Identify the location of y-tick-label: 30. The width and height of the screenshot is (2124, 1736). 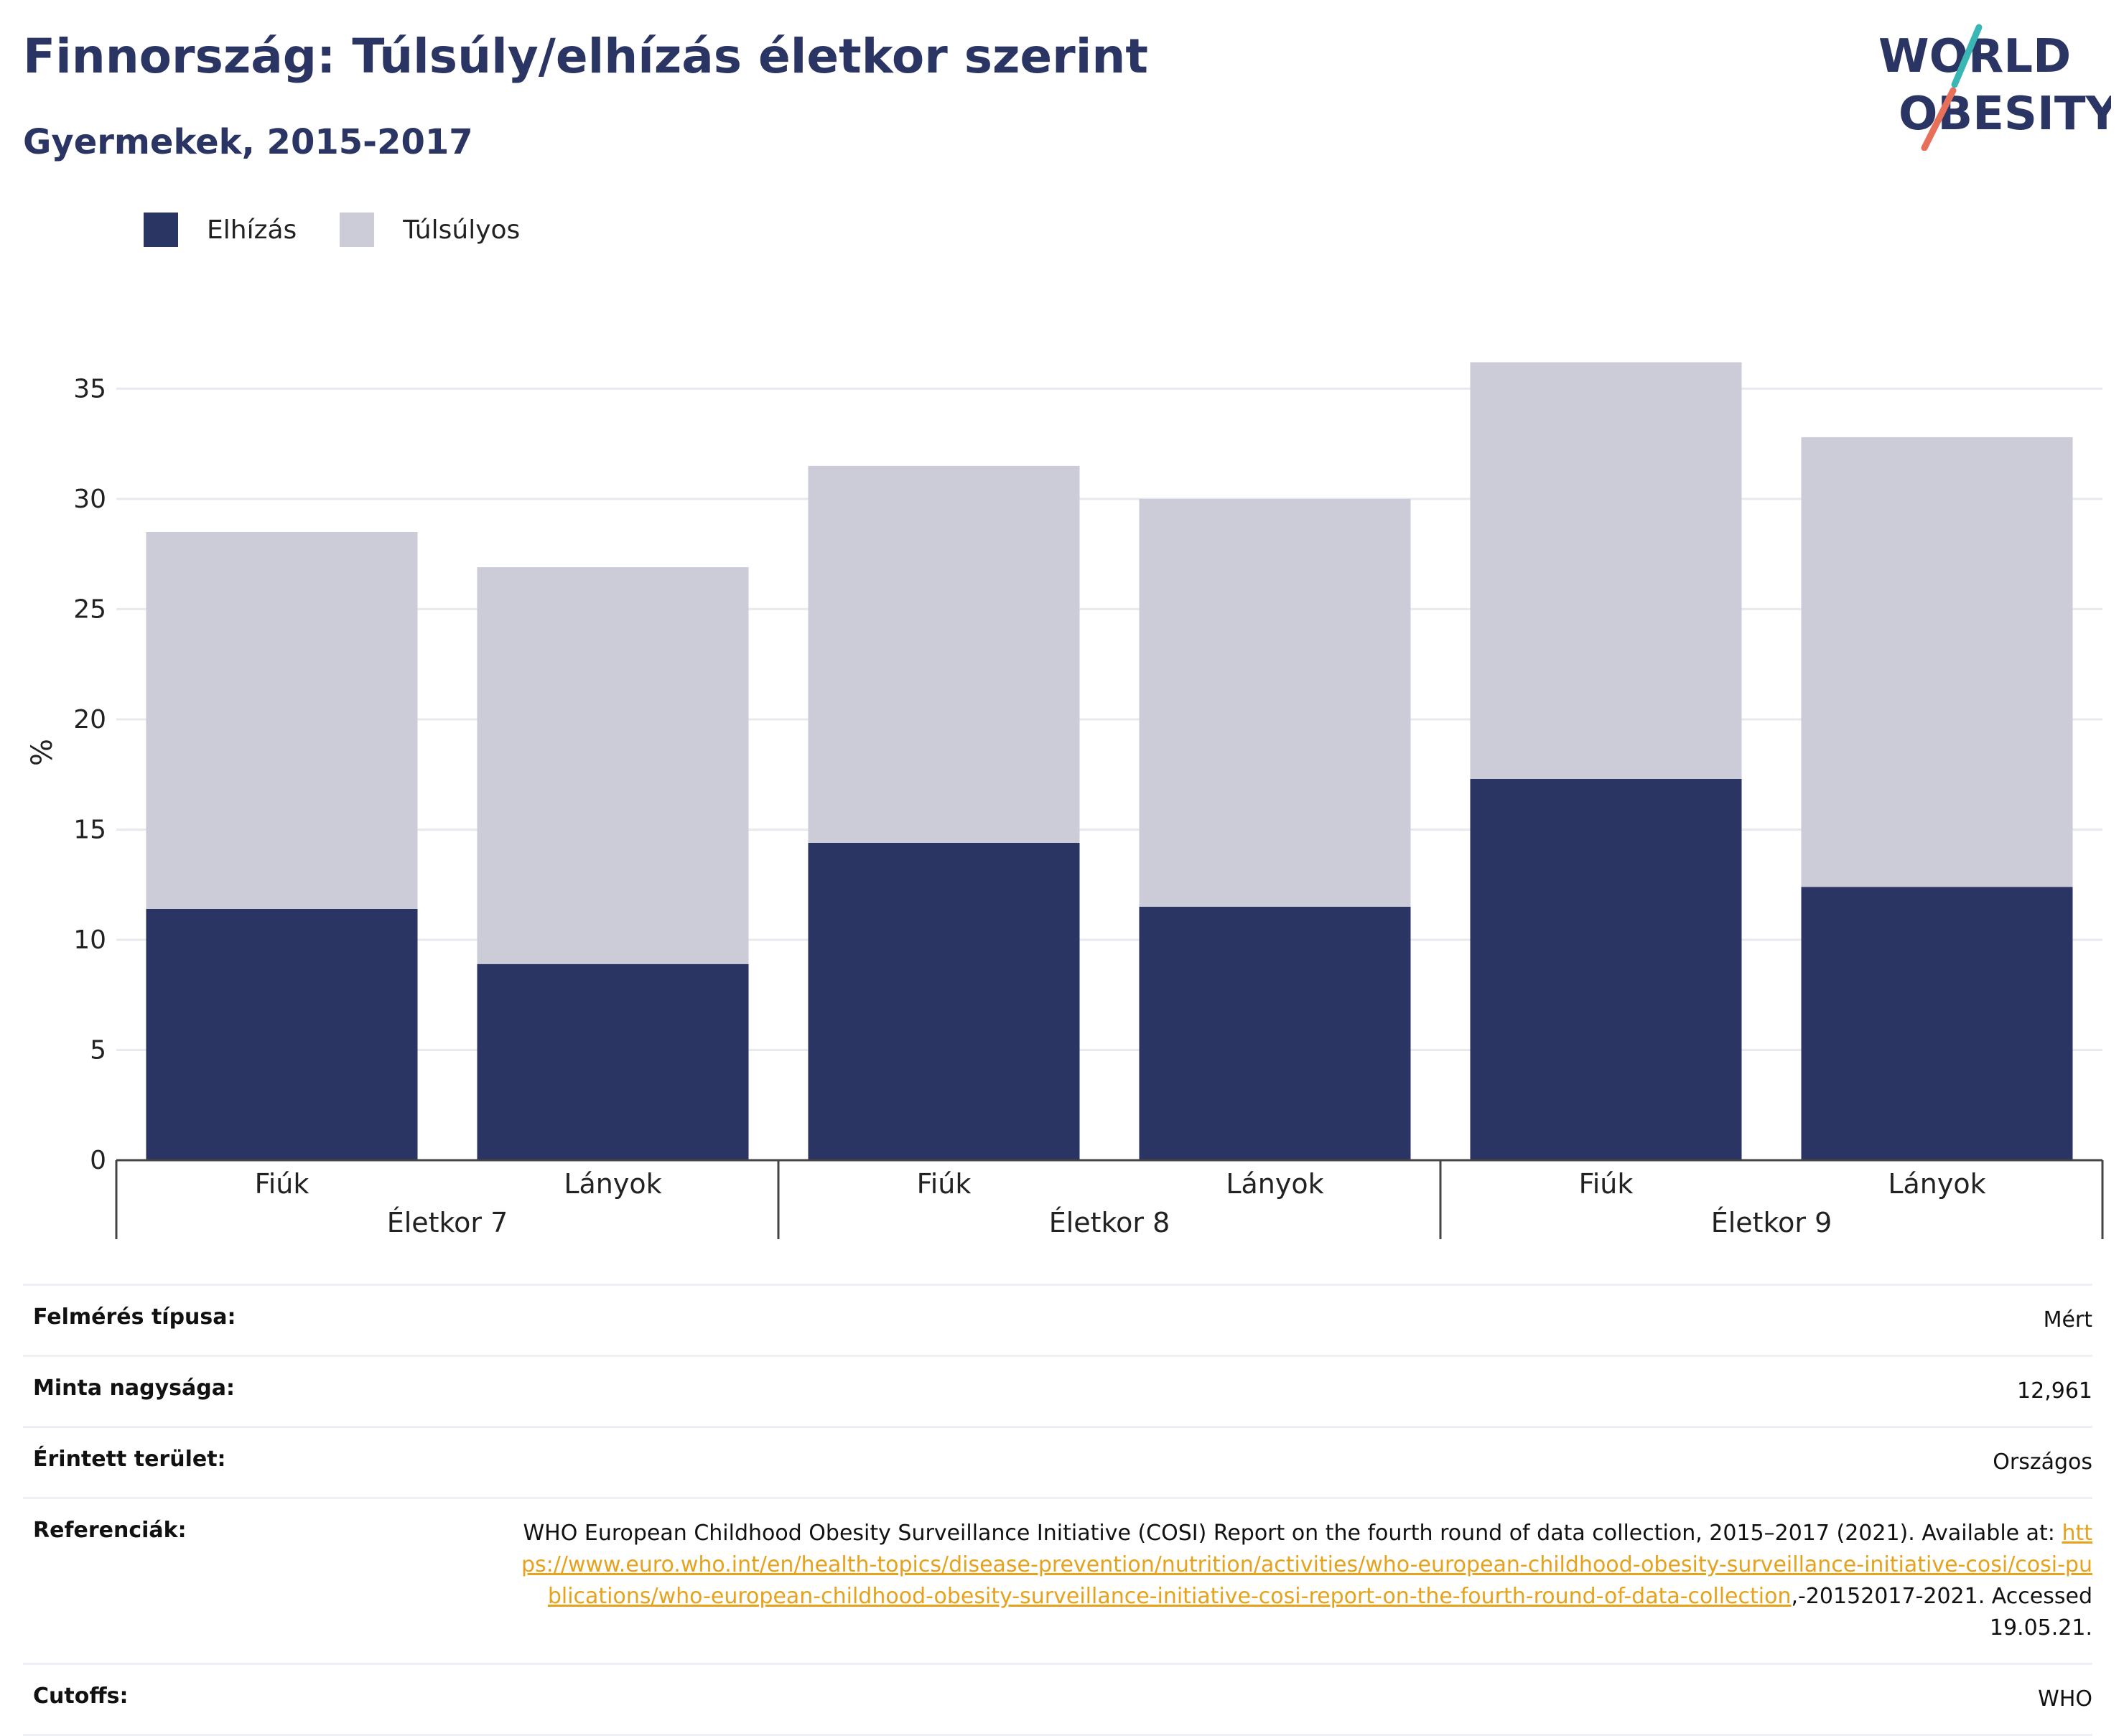
(89, 499).